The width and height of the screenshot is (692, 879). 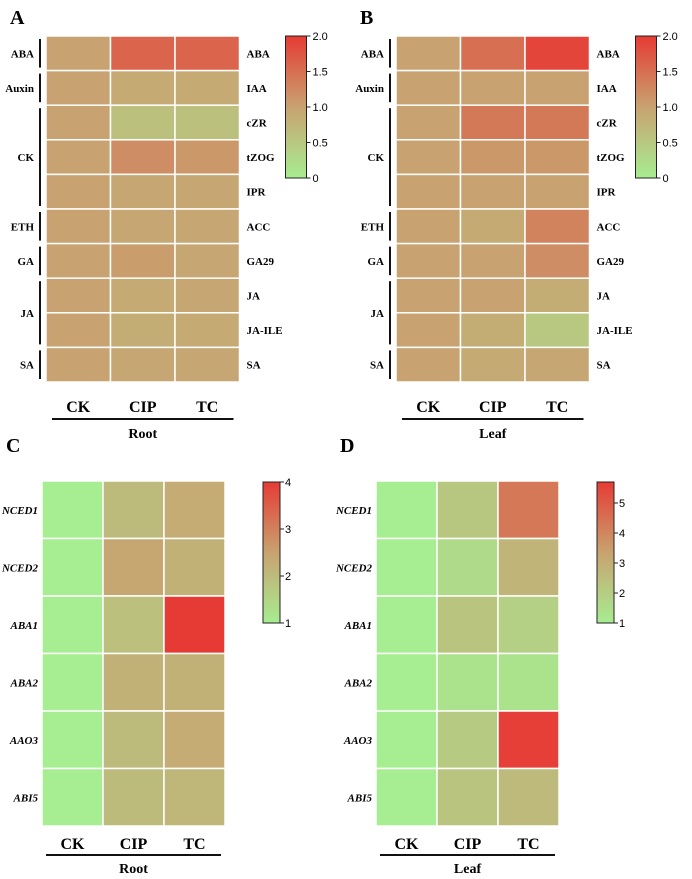 What do you see at coordinates (358, 741) in the screenshot?
I see `panel-d-gene-label: AAO3` at bounding box center [358, 741].